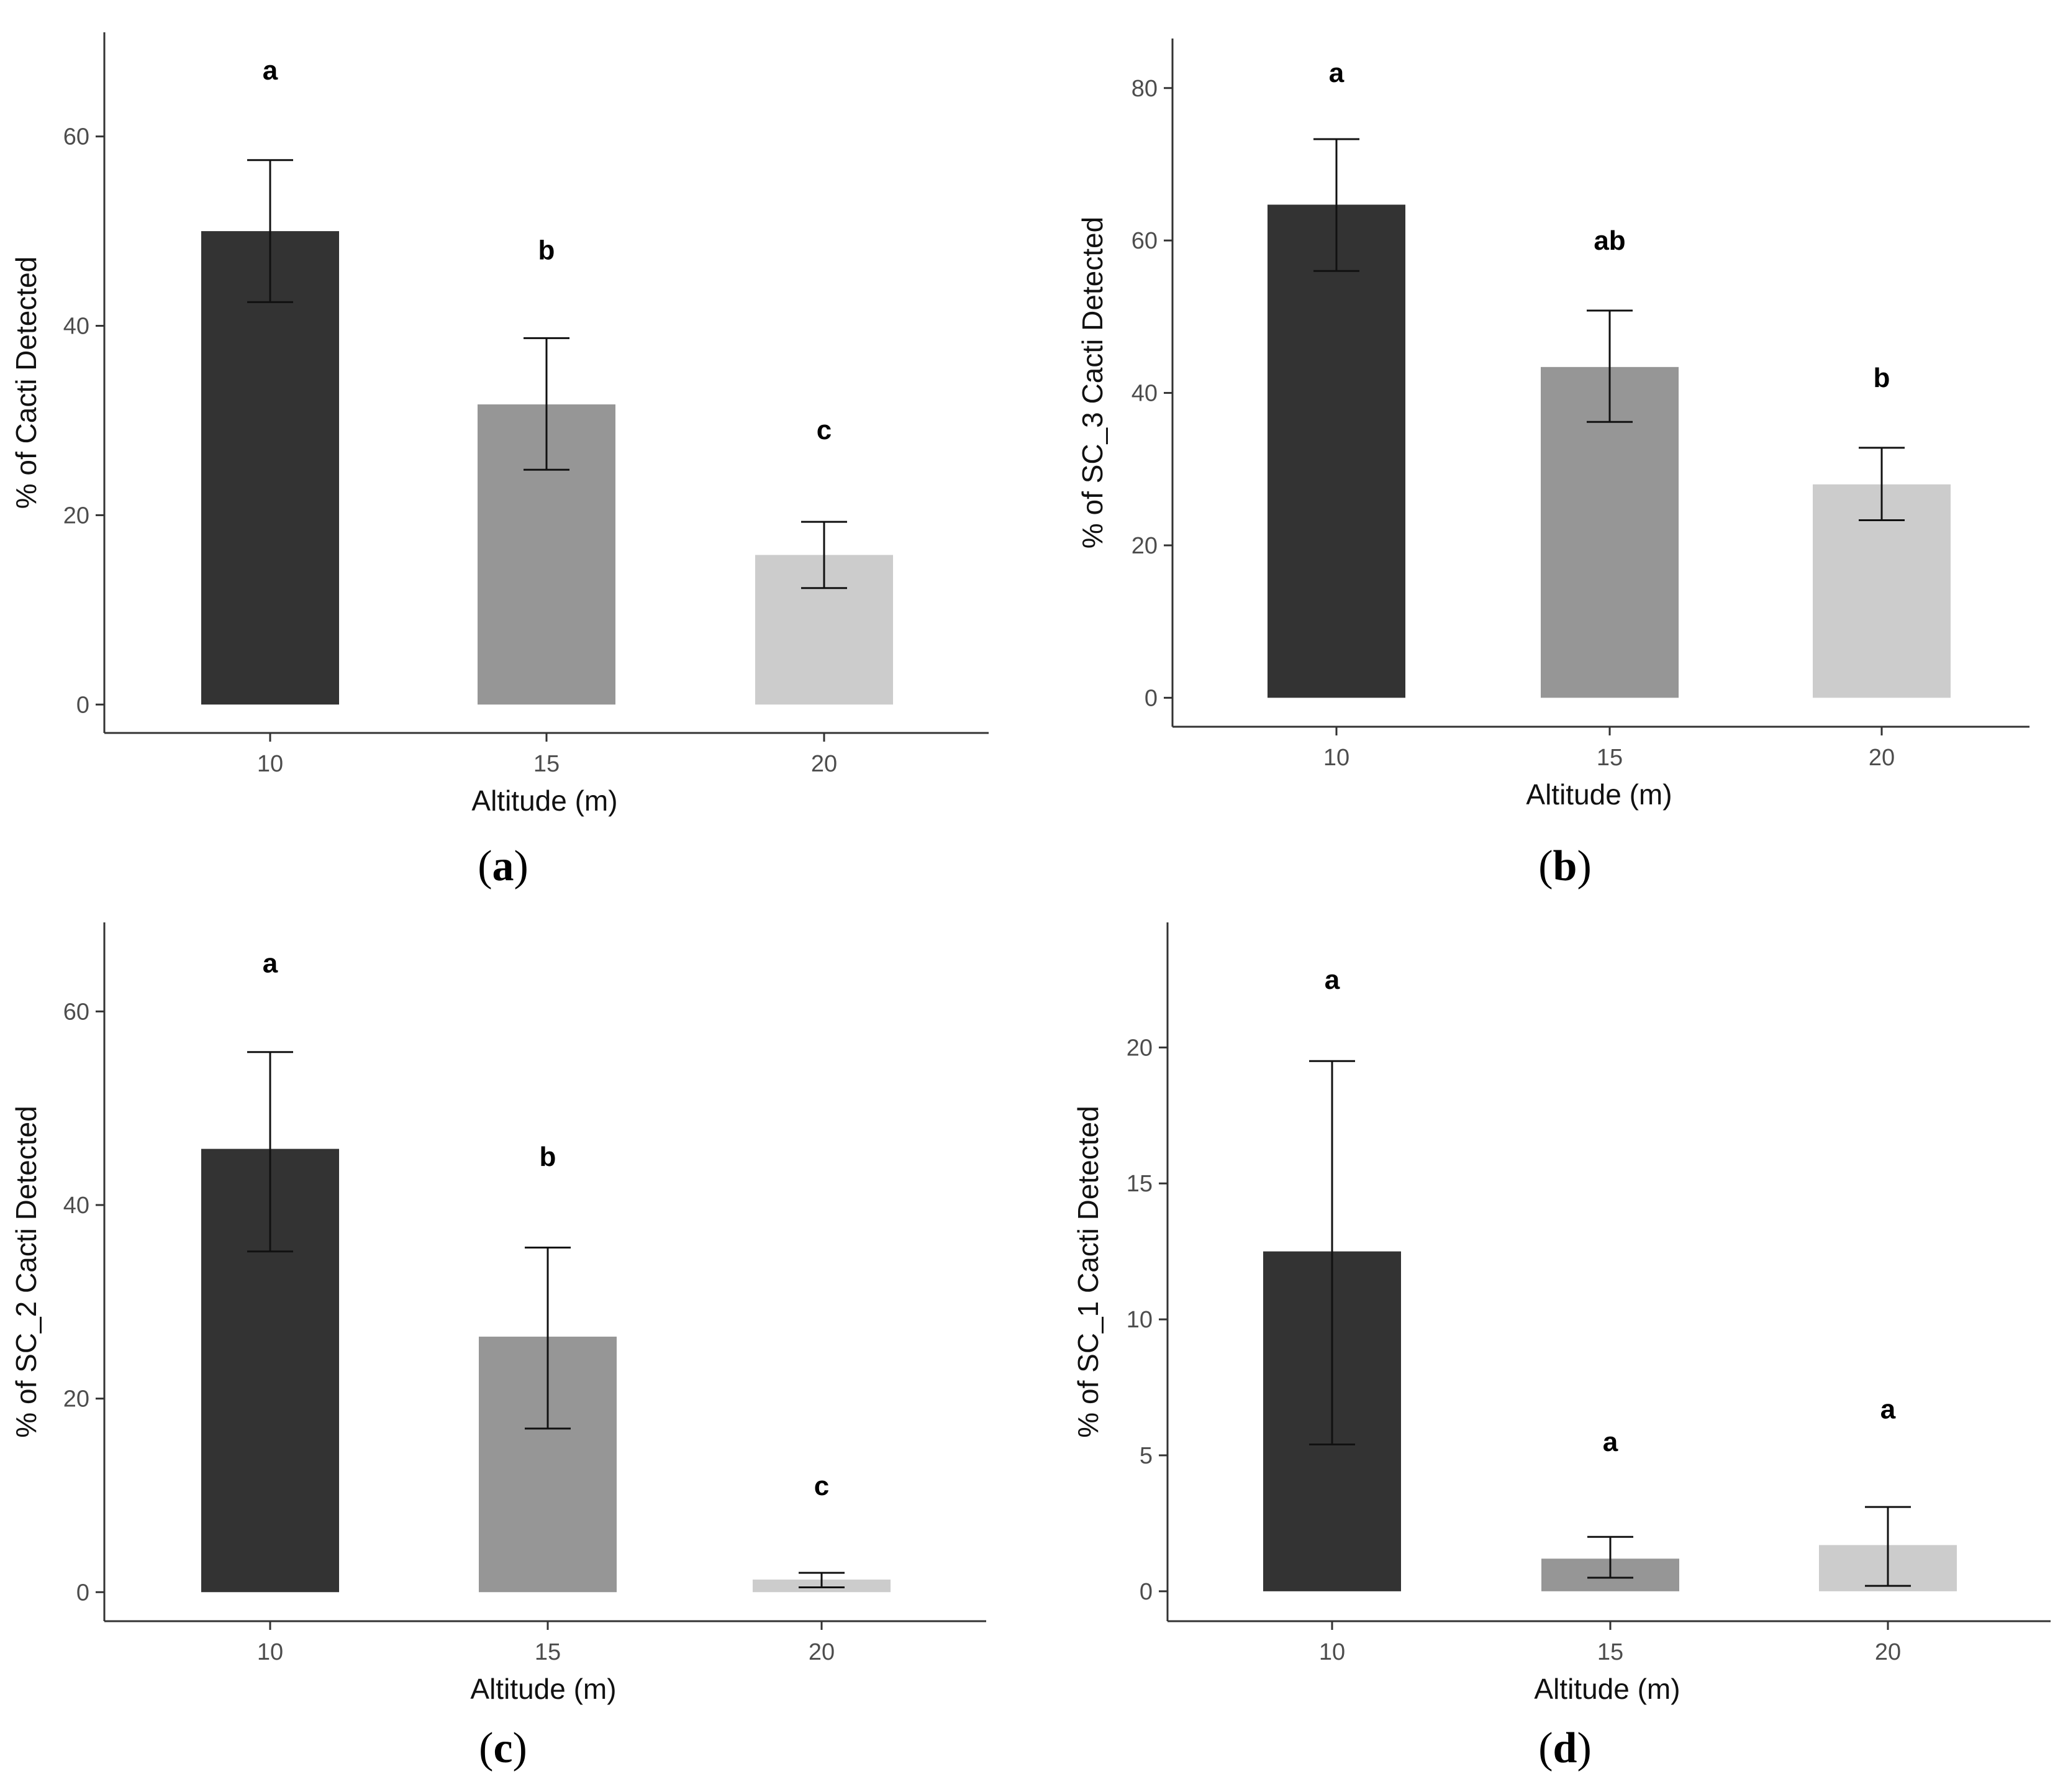 The width and height of the screenshot is (2068, 1792). I want to click on panel-caption-d: (d), so click(1565, 1748).